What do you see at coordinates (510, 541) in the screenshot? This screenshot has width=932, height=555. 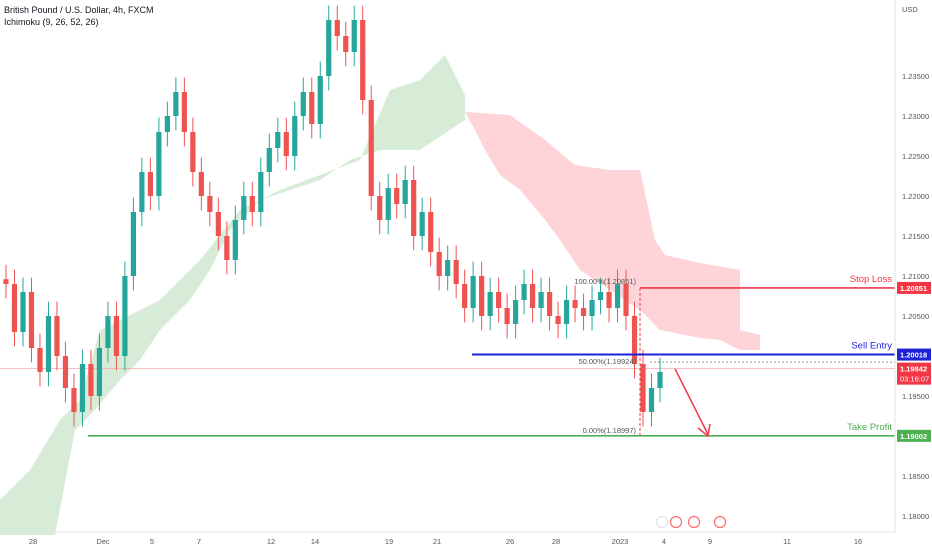 I see `time-axis-tick: 26` at bounding box center [510, 541].